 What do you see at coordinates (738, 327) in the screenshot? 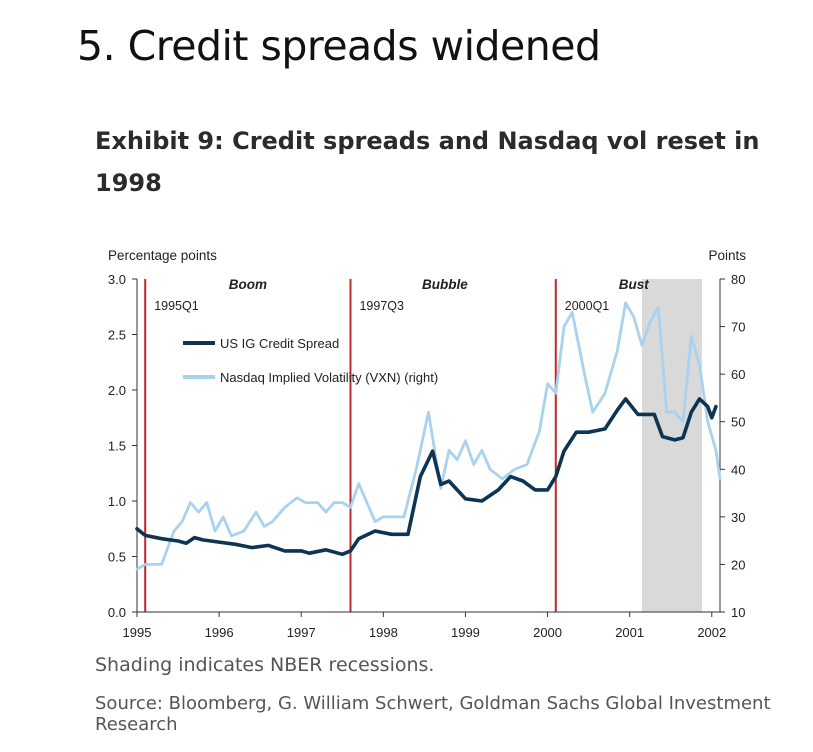
I see `right-tick-label: 70` at bounding box center [738, 327].